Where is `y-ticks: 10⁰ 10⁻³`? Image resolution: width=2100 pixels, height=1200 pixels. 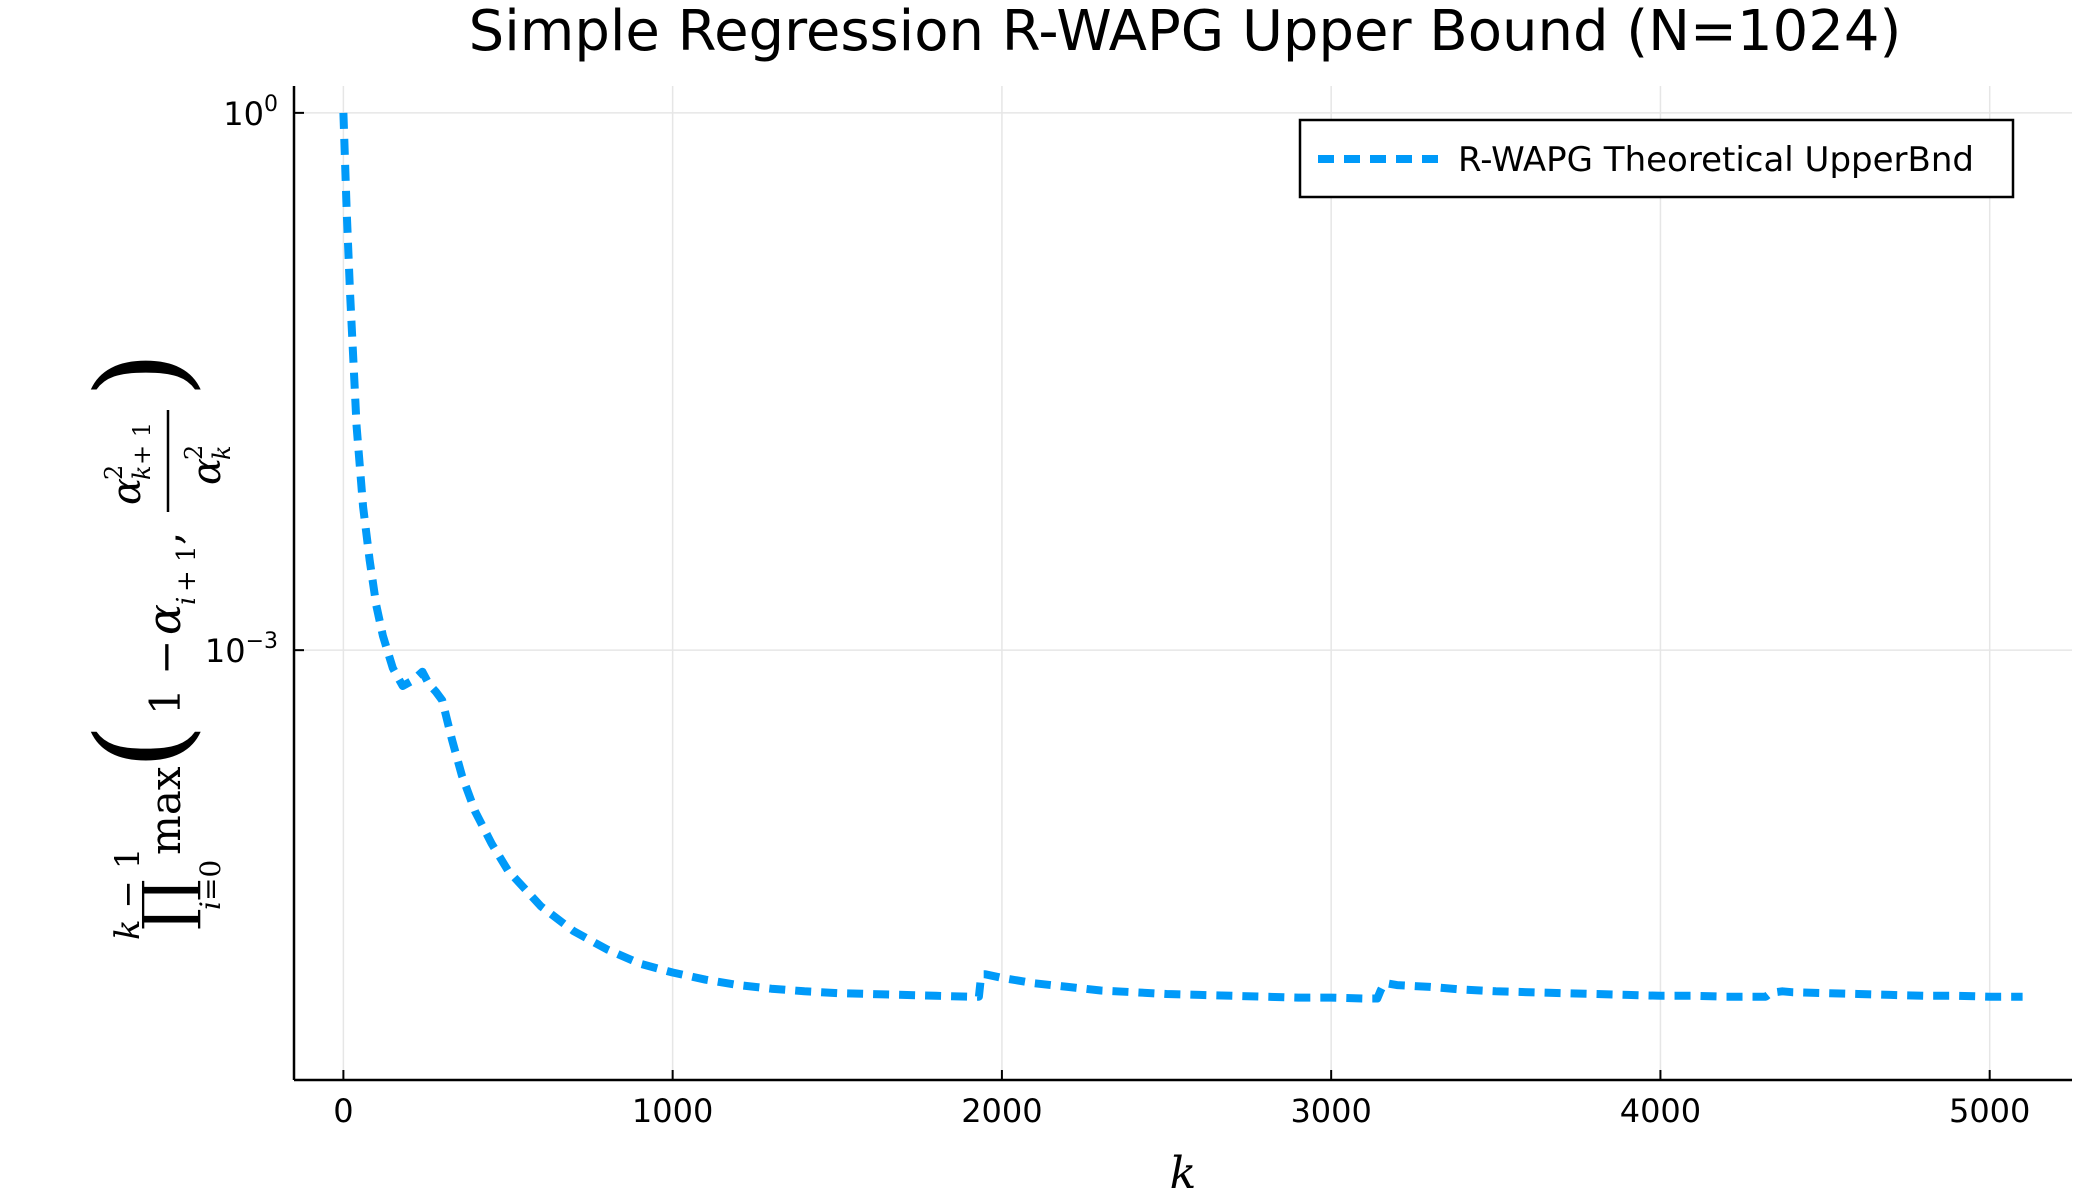 y-ticks: 10⁰ 10⁻³ is located at coordinates (254, 381).